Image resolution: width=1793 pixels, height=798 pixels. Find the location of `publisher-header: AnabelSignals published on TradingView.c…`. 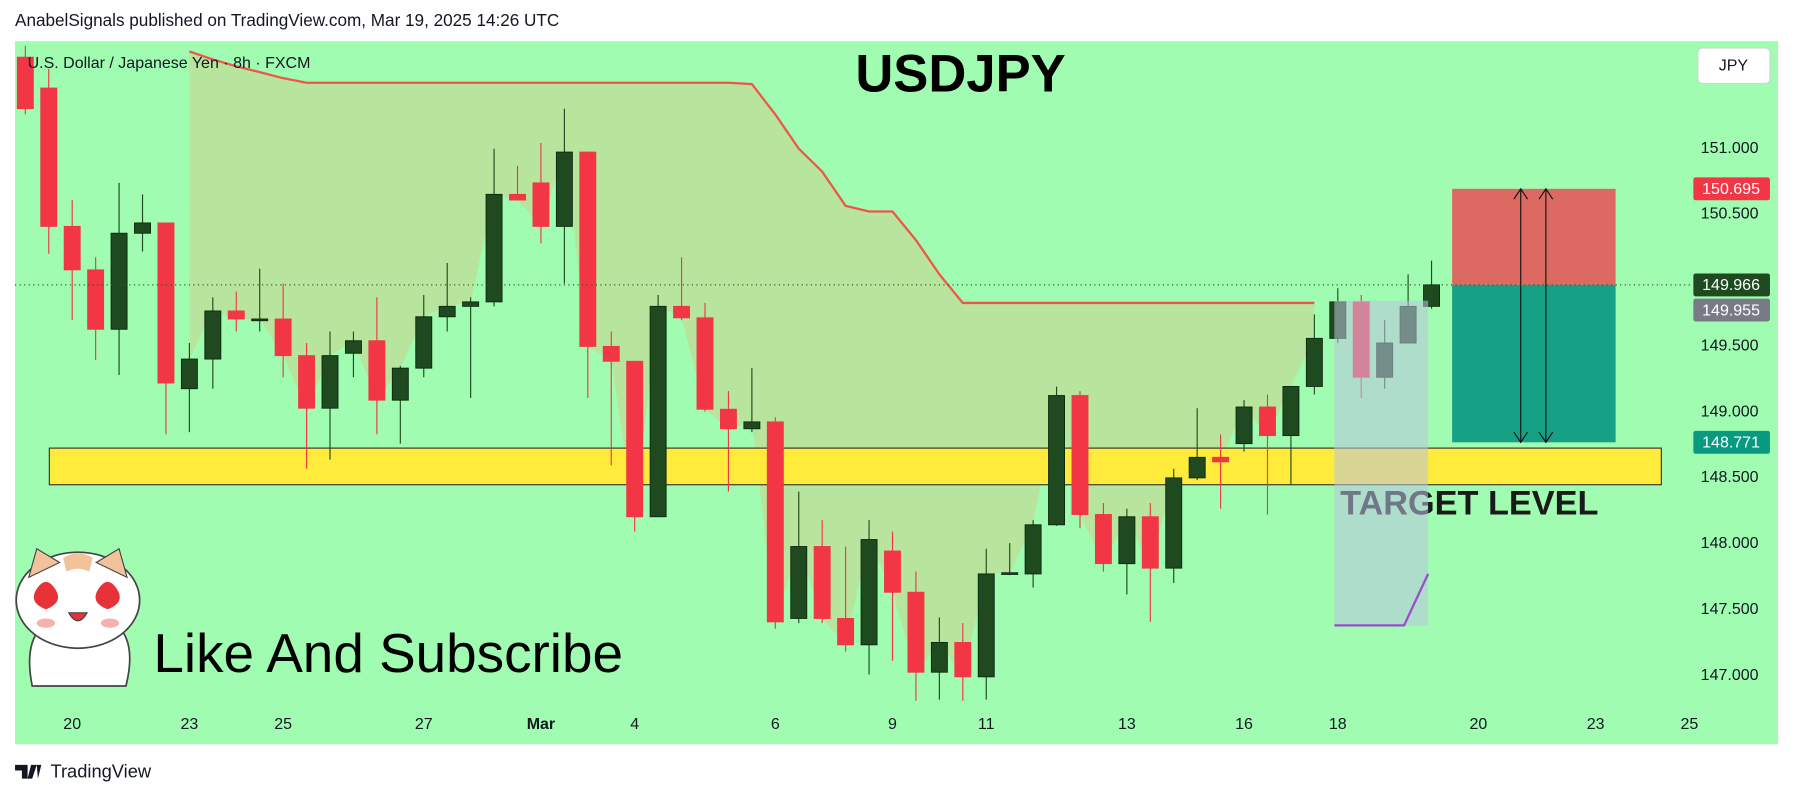

publisher-header: AnabelSignals published on TradingView.c… is located at coordinates (287, 20).